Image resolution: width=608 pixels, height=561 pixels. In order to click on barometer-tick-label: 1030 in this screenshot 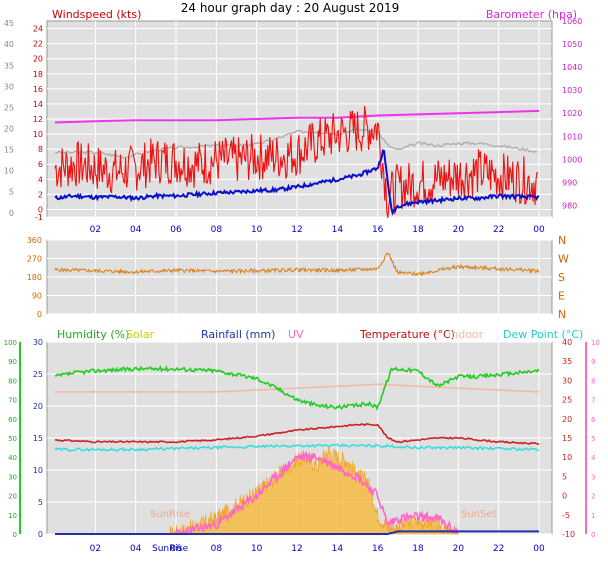, I will do `click(572, 90)`.